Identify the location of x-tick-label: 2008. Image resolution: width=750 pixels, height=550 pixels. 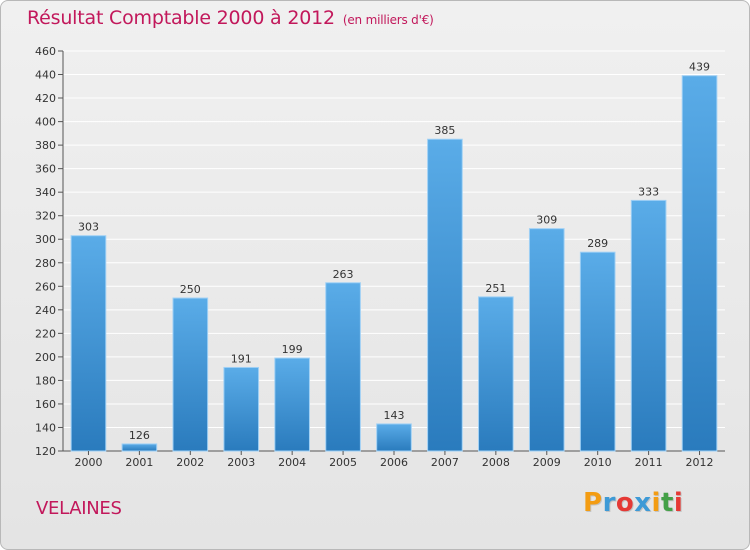
(496, 462).